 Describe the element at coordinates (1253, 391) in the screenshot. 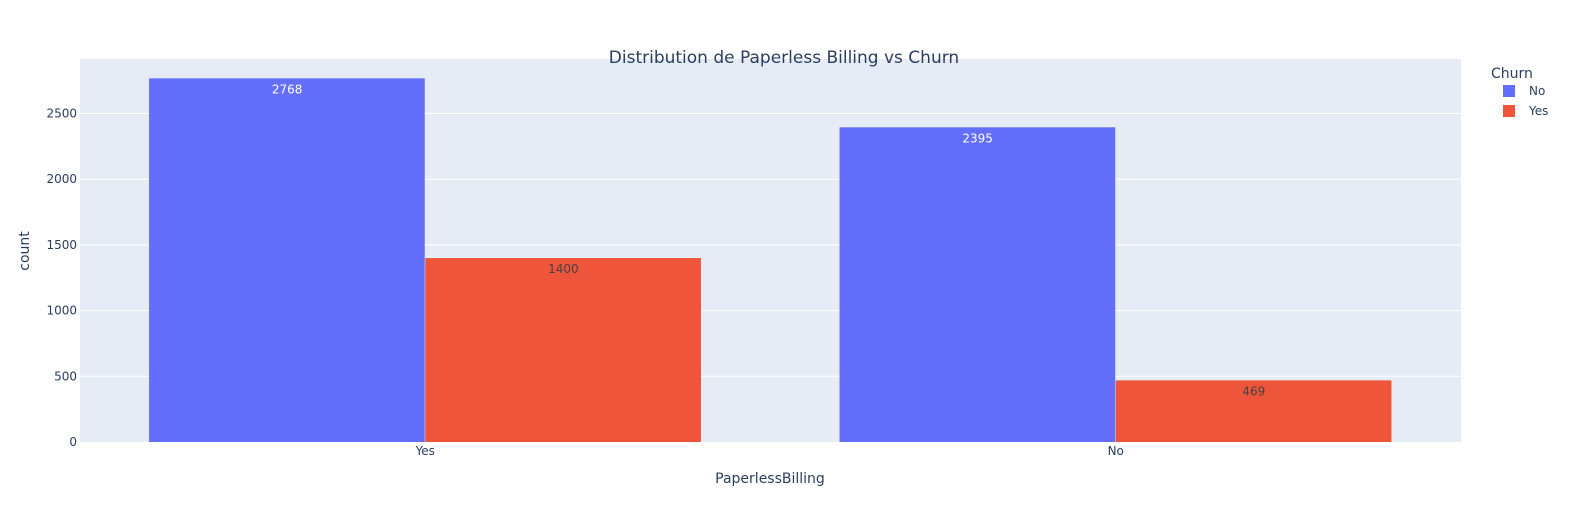

I see `data-label: 469` at that location.